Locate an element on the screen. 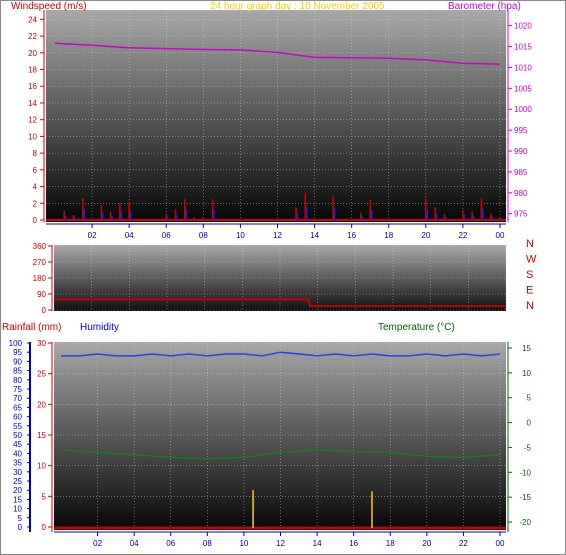 This screenshot has height=555, width=566. wind-x-tick-label: 18 is located at coordinates (388, 235).